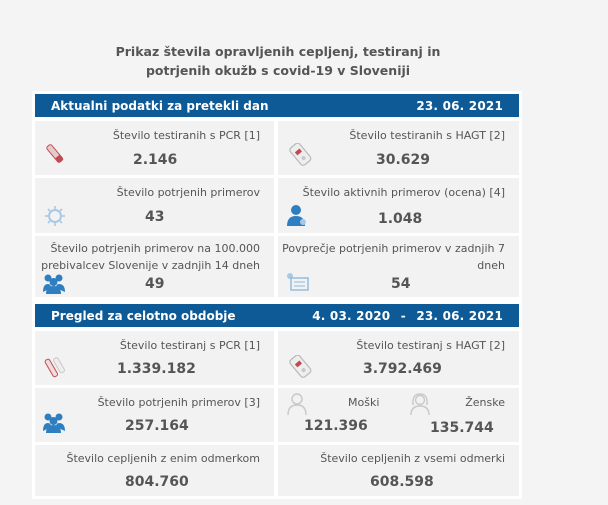 The width and height of the screenshot is (608, 505). Describe the element at coordinates (189, 345) in the screenshot. I see `overall-pcr-label: Število testiranj s PCR [1]` at that location.